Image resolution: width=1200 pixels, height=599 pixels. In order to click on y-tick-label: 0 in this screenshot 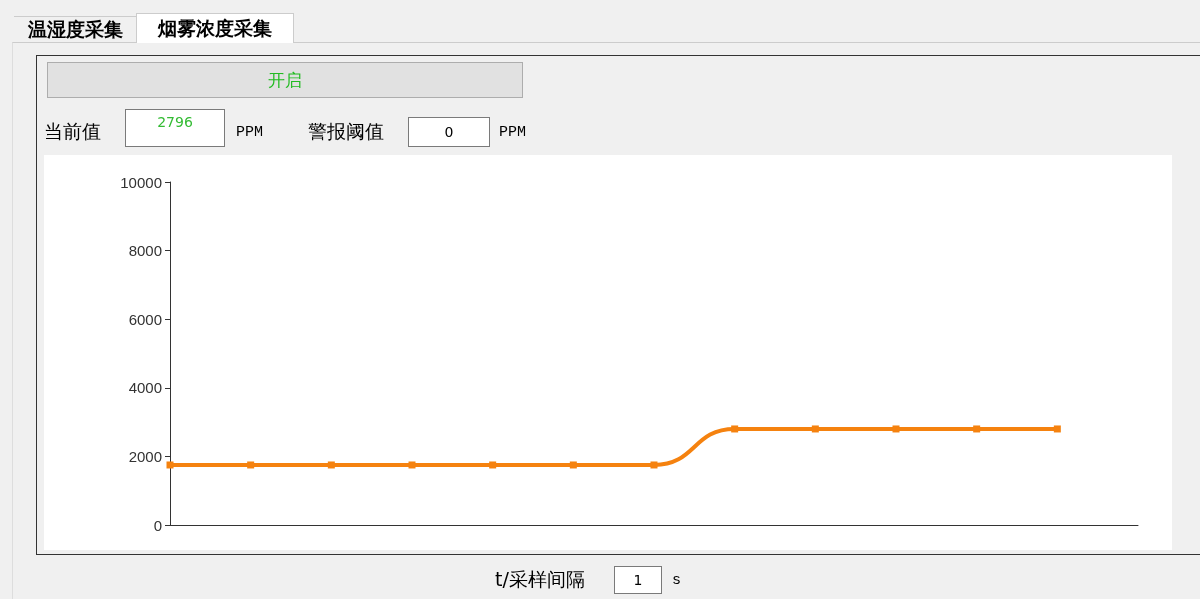, I will do `click(157, 525)`.